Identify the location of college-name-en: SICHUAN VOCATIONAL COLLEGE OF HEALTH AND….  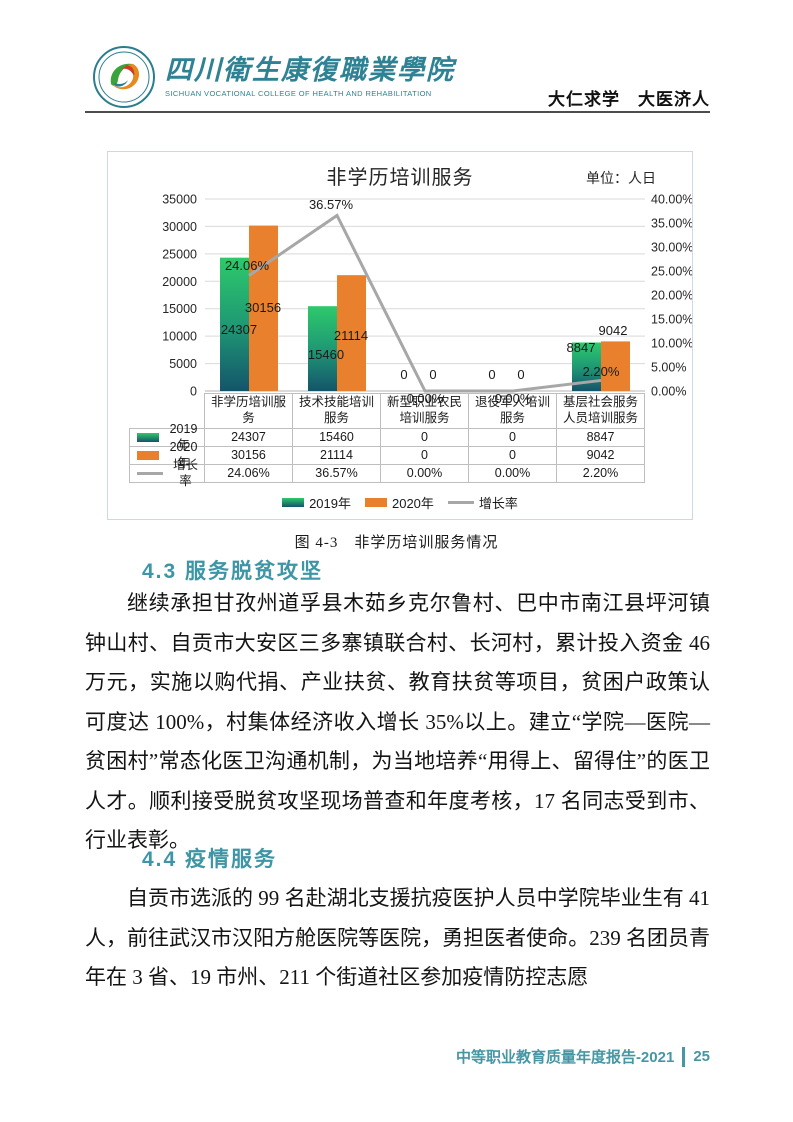
(298, 93).